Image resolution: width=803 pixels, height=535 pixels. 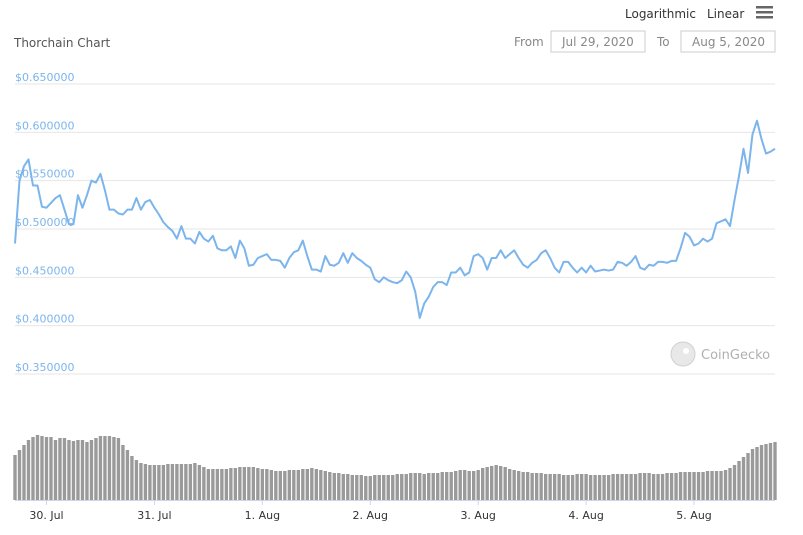 What do you see at coordinates (62, 43) in the screenshot?
I see `chart-title: Thorchain Chart` at bounding box center [62, 43].